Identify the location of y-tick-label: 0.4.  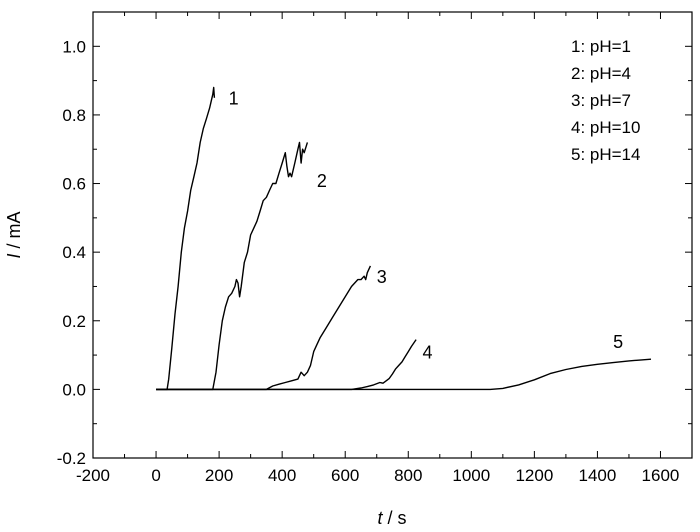
(74, 252).